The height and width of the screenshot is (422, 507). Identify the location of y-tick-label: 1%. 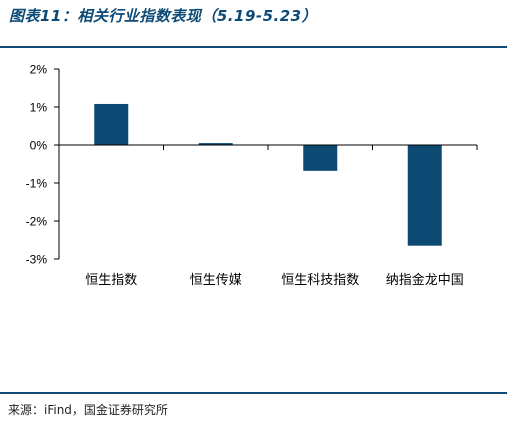
(39, 108).